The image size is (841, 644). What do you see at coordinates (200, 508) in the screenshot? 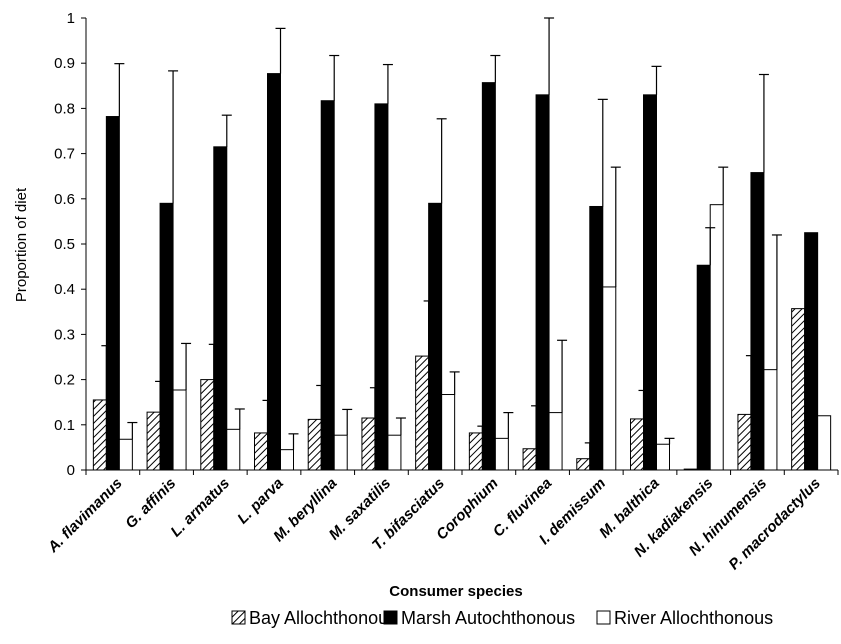
I see `category-label: L. armatus` at bounding box center [200, 508].